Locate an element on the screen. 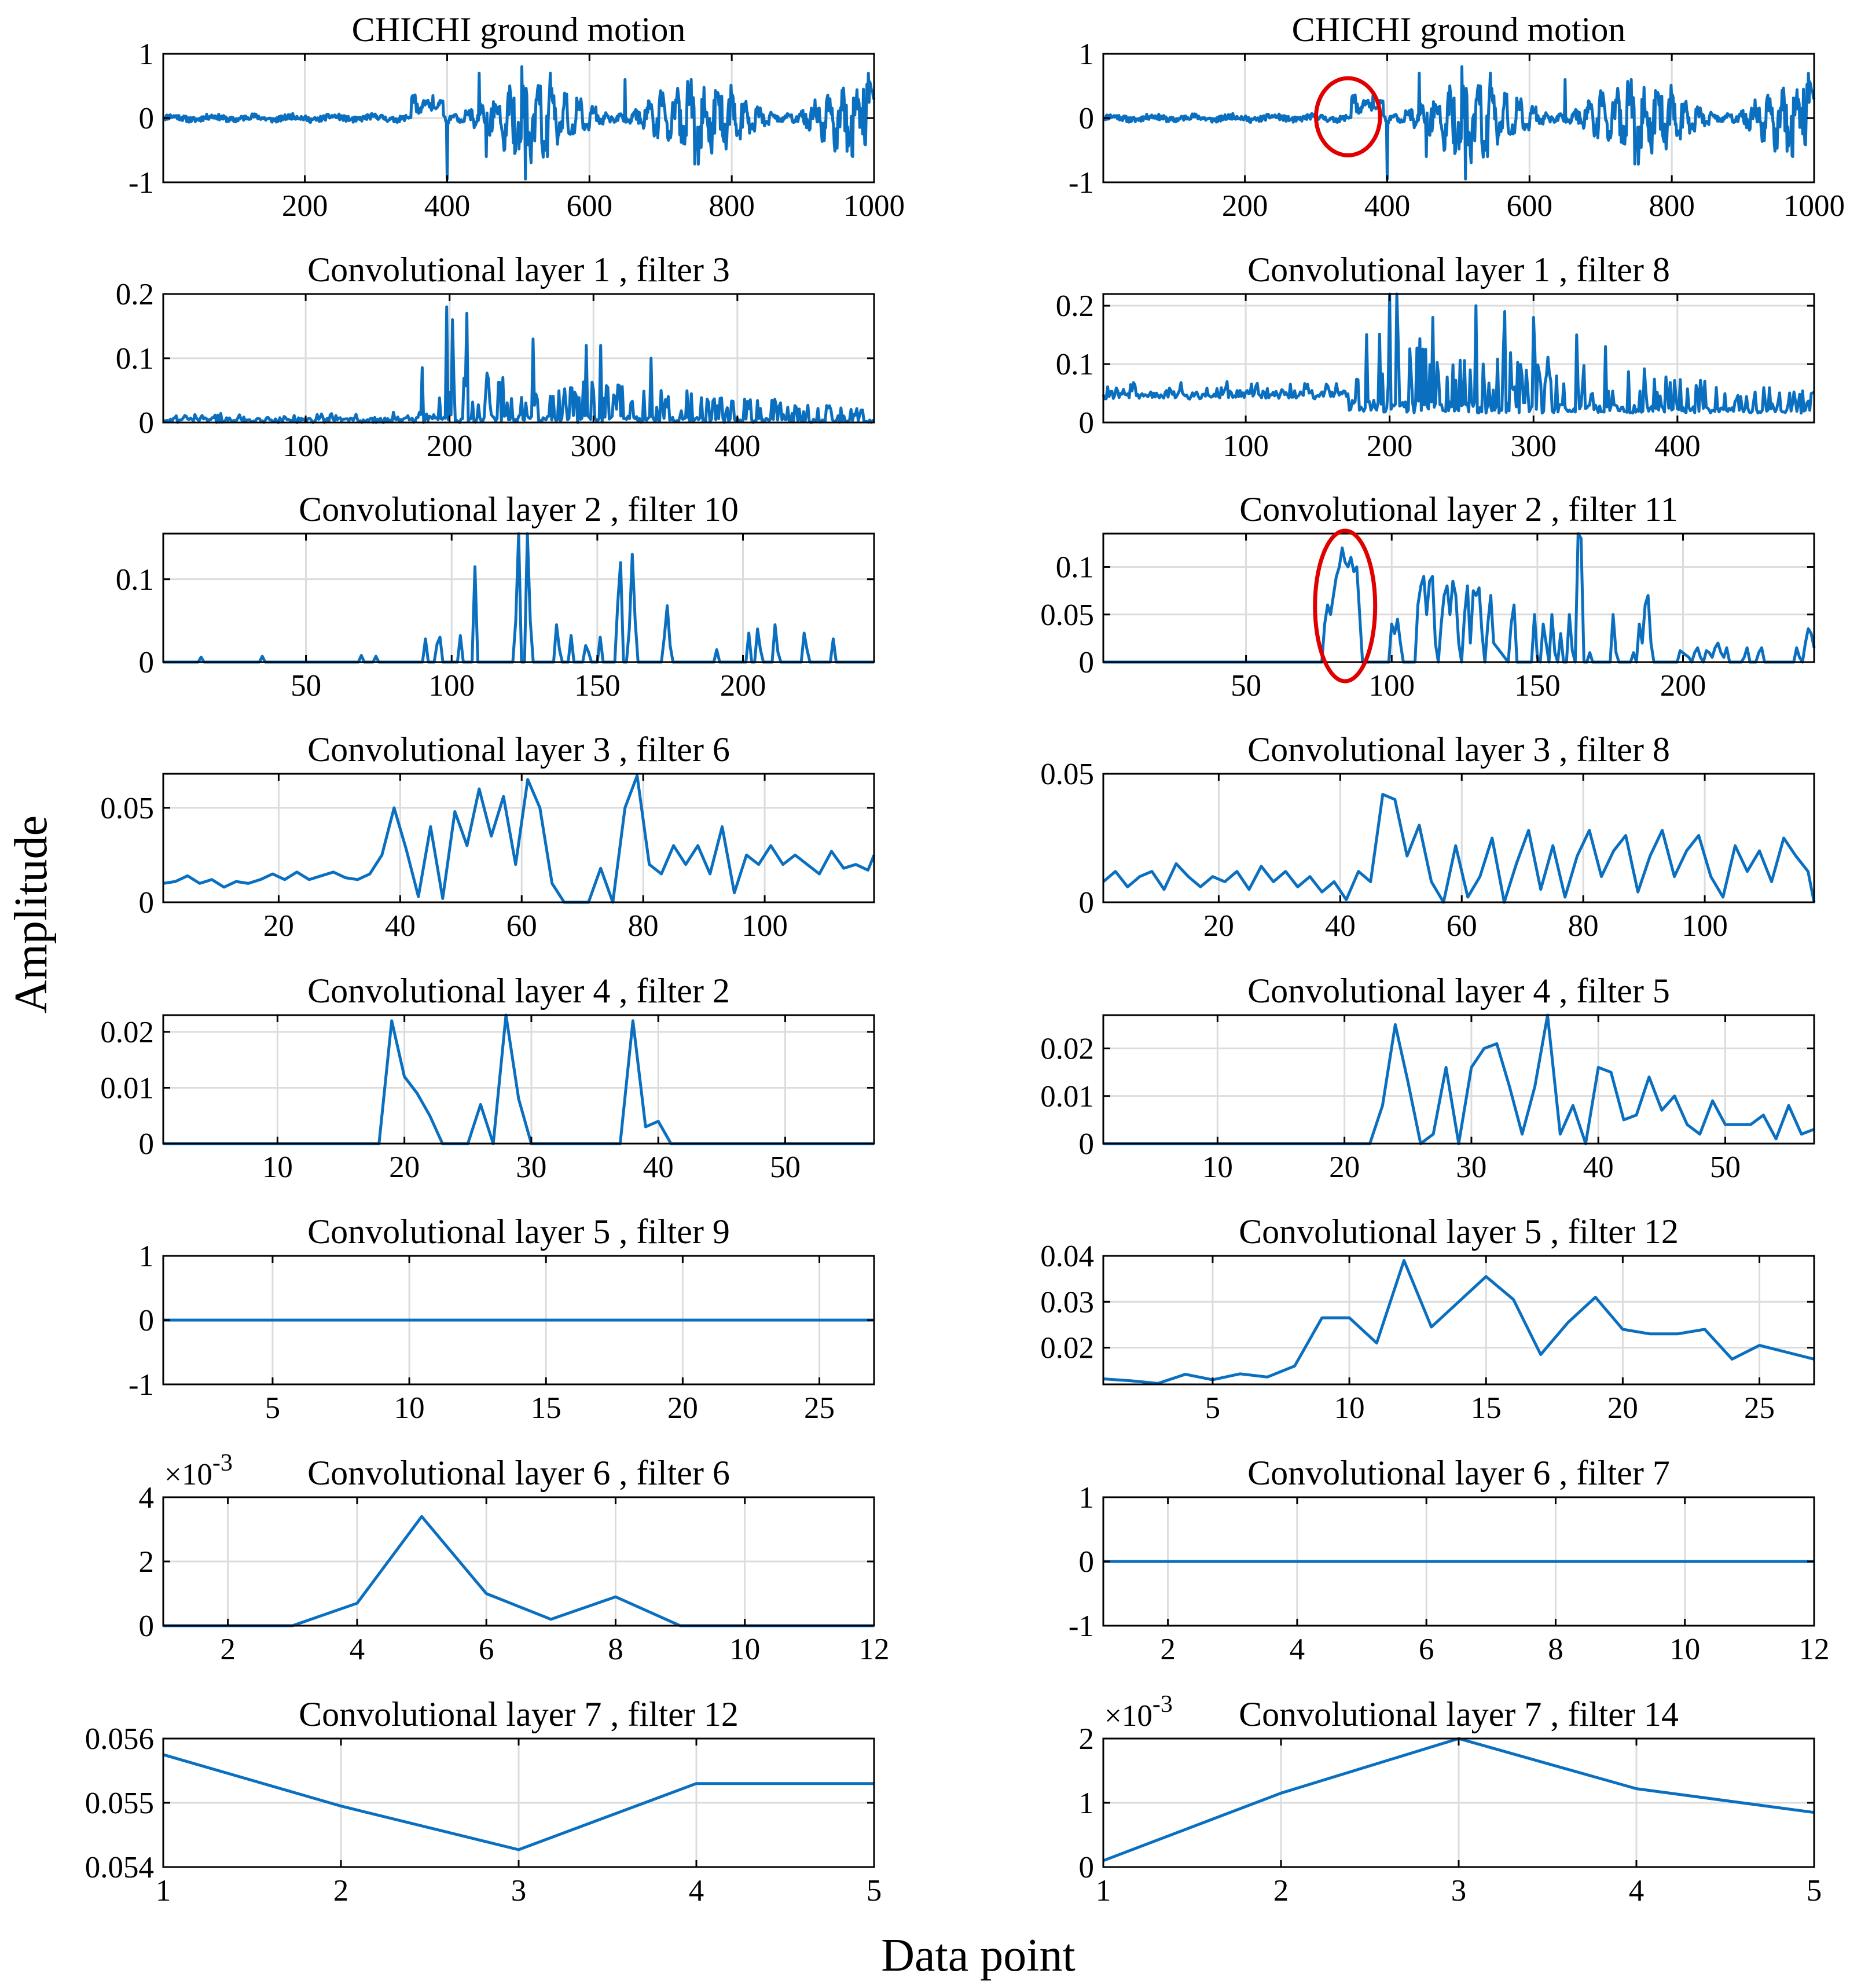  y-tick-label: 0.2 is located at coordinates (1075, 306).